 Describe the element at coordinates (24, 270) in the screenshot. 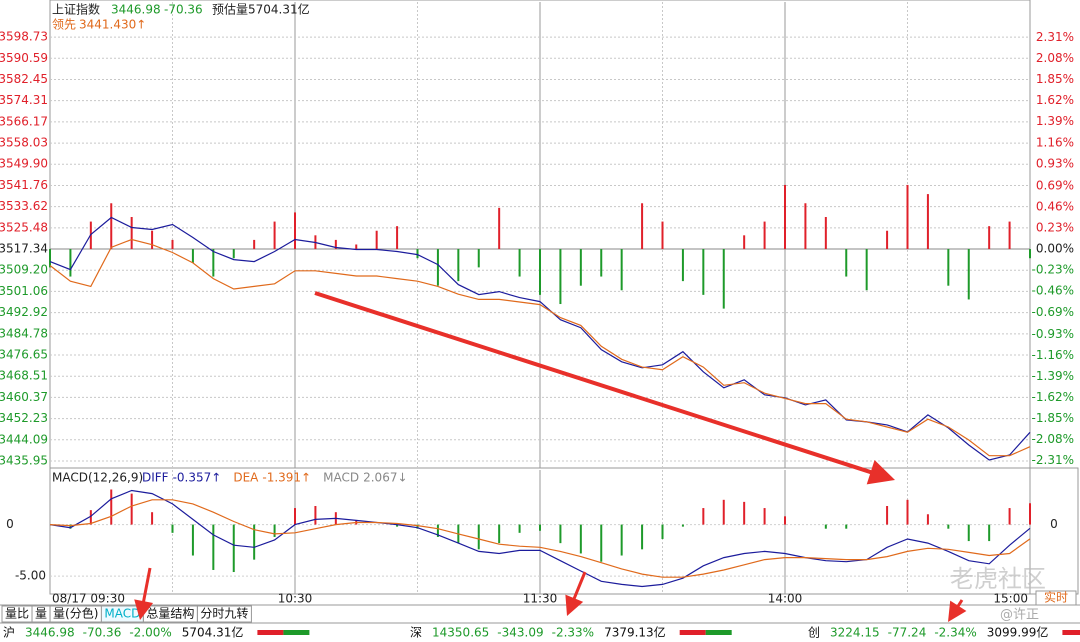

I see `y-tick-label: 3509.20` at that location.